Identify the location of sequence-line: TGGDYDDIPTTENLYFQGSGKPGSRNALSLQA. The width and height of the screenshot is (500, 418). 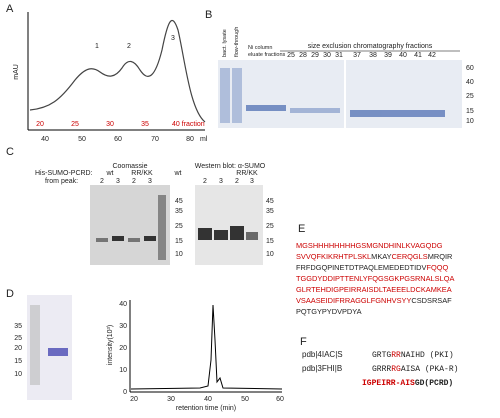
(375, 278).